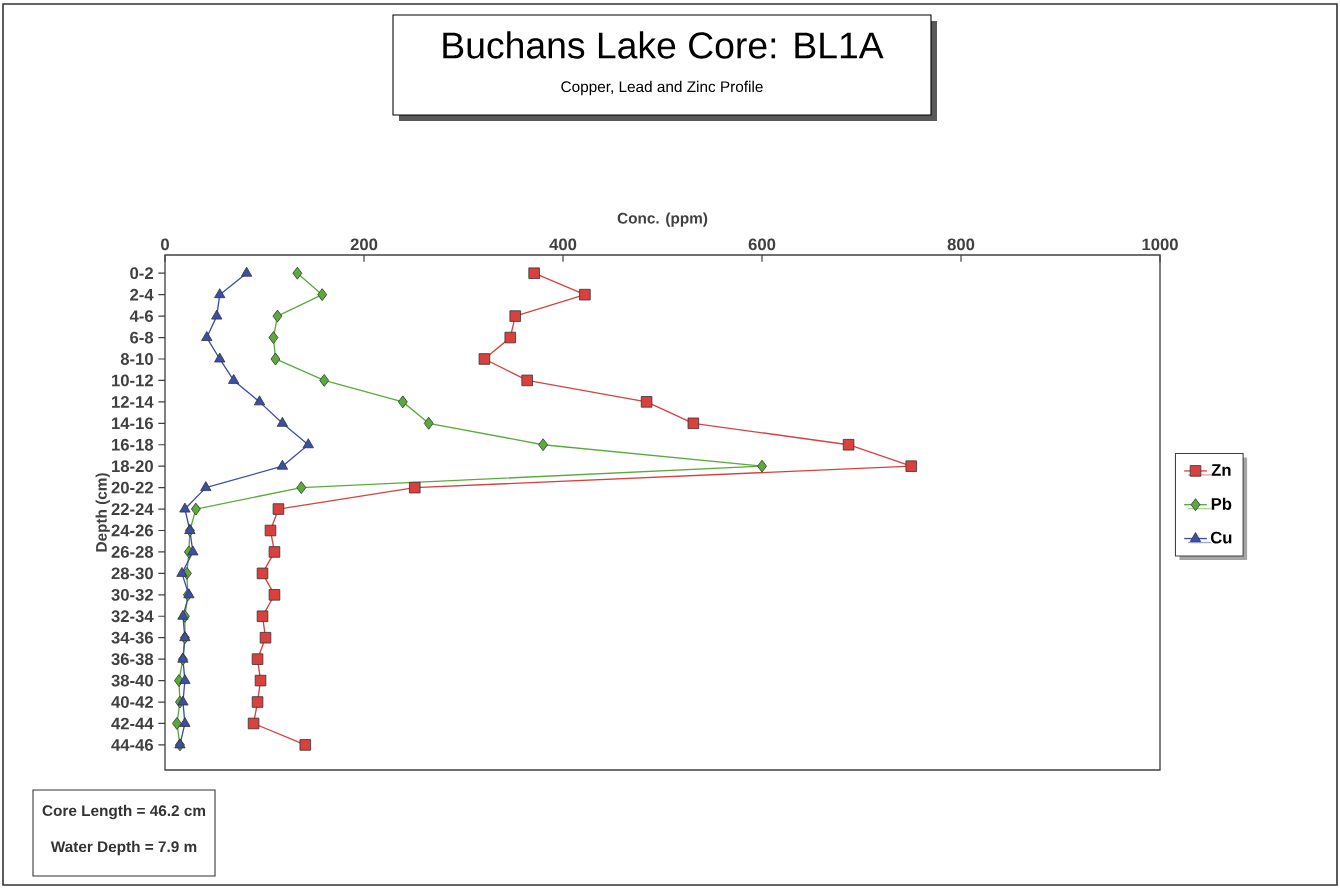  Describe the element at coordinates (132, 594) in the screenshot. I see `y-tick-label: 30-32` at that location.